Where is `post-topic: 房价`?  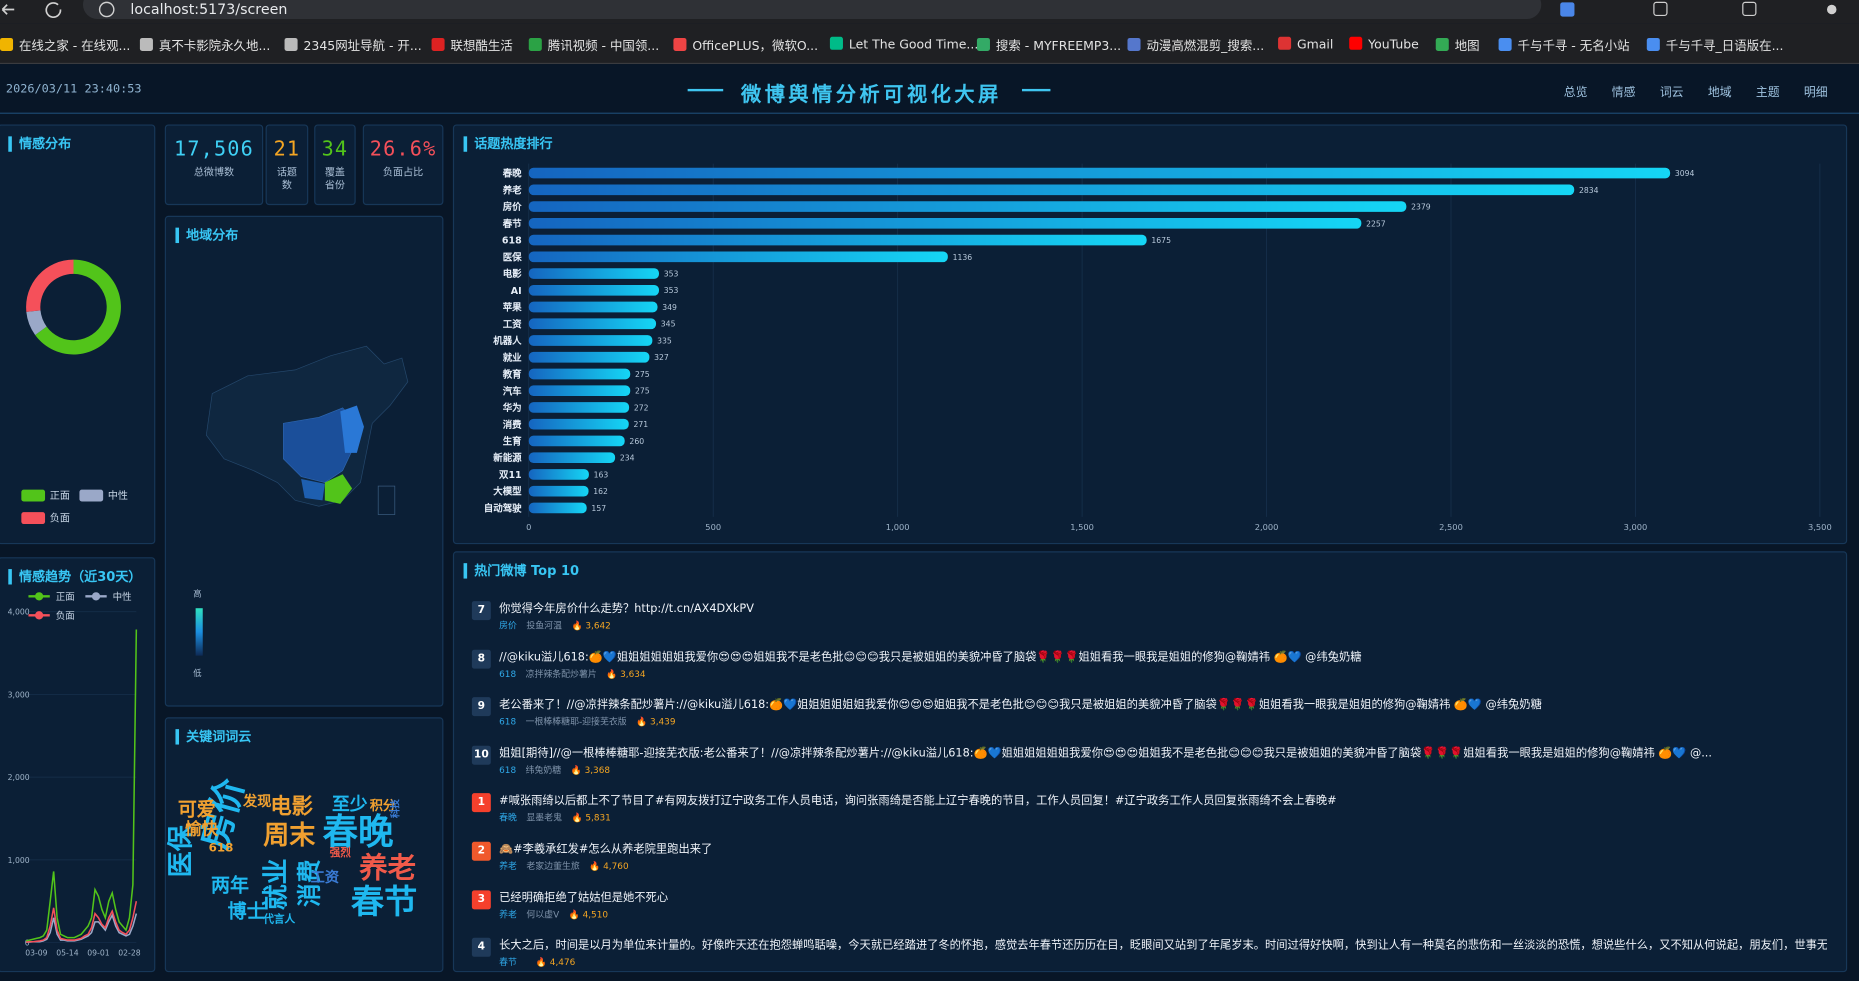
post-topic: 房价 is located at coordinates (508, 625).